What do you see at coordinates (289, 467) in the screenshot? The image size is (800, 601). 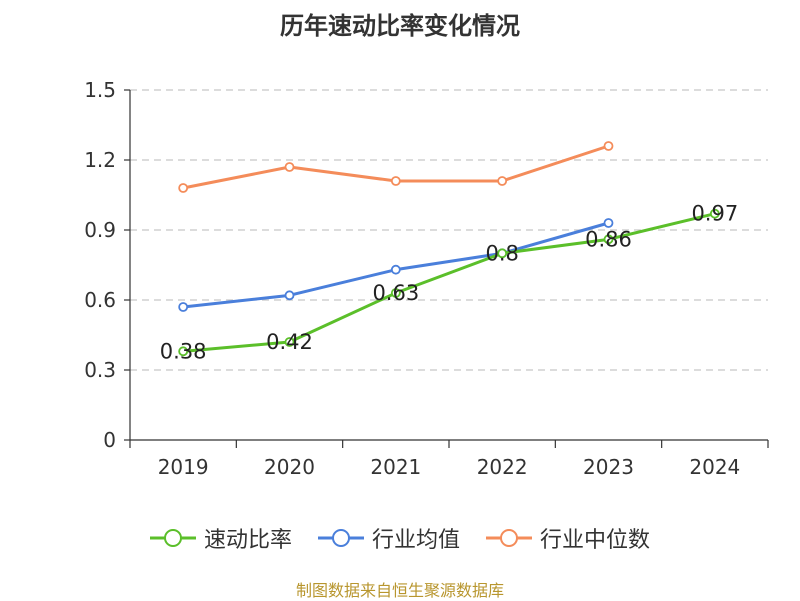 I see `x-tick-label: 2020` at bounding box center [289, 467].